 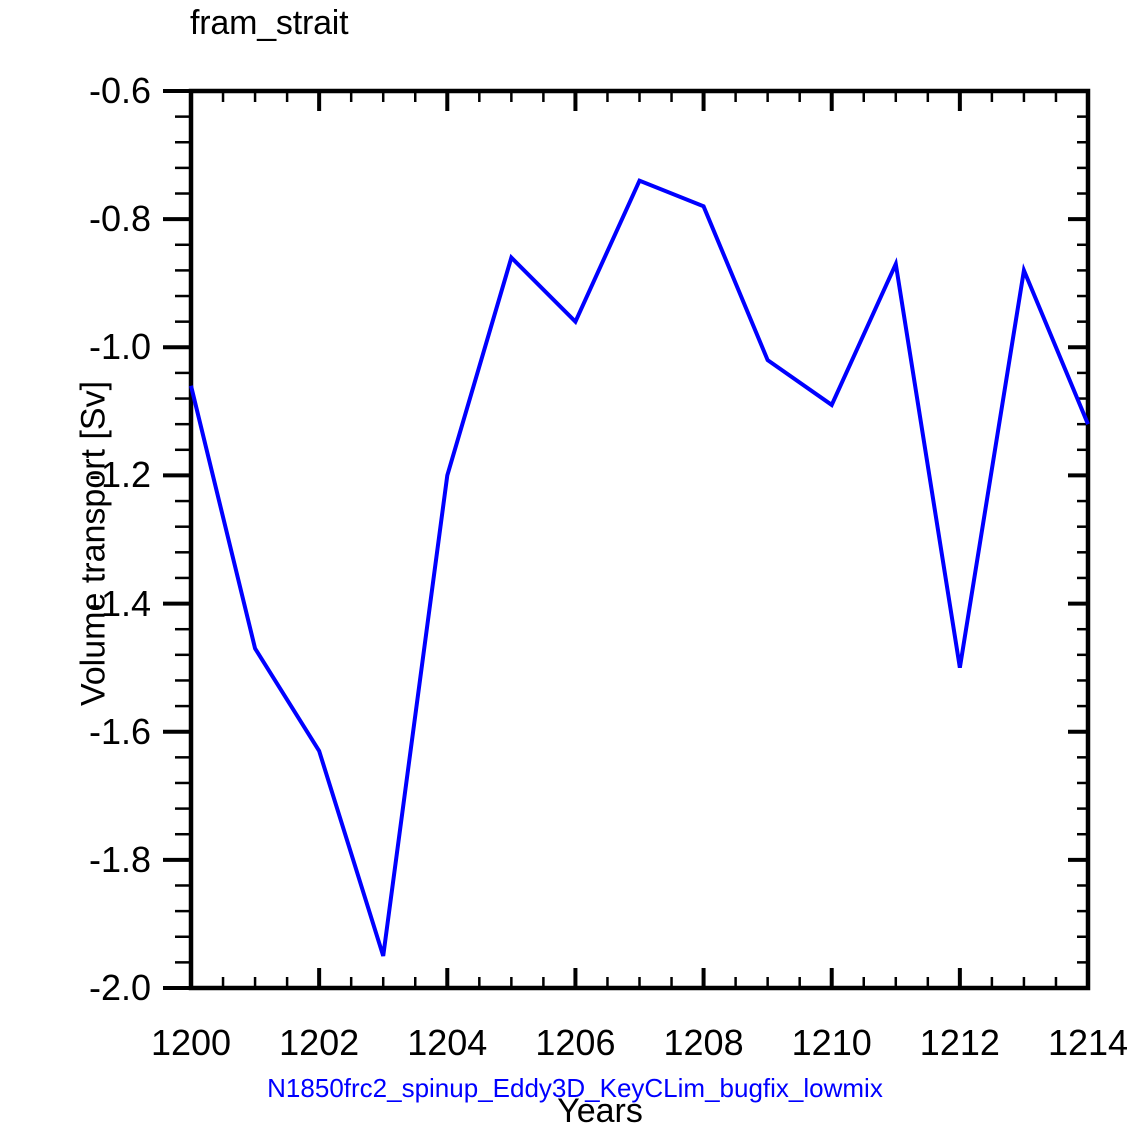 I want to click on y-tick-label: -0.8, so click(x=119, y=219).